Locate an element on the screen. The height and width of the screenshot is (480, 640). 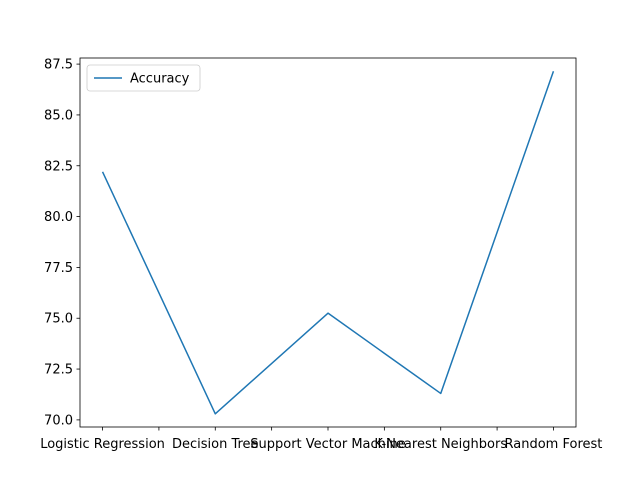
y-tick-label: 80.0 is located at coordinates (58, 217).